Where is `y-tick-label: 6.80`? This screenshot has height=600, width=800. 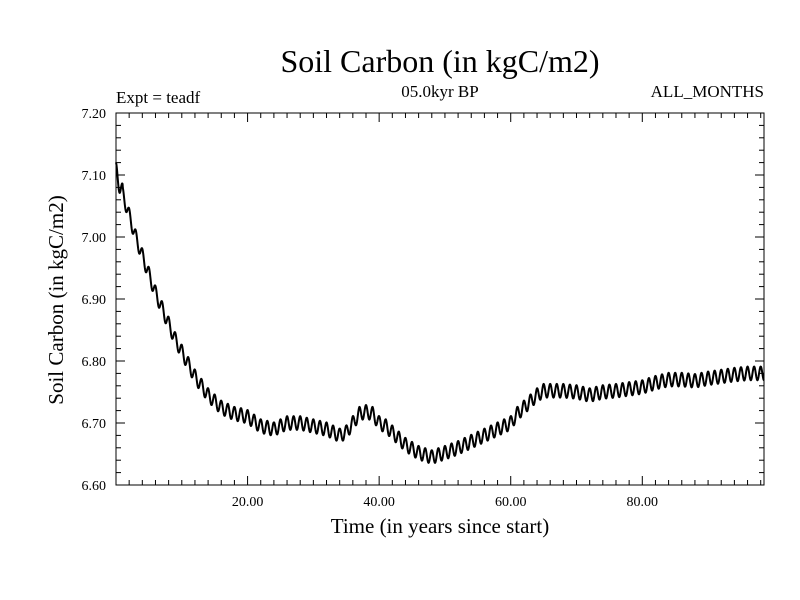
y-tick-label: 6.80 is located at coordinates (94, 362).